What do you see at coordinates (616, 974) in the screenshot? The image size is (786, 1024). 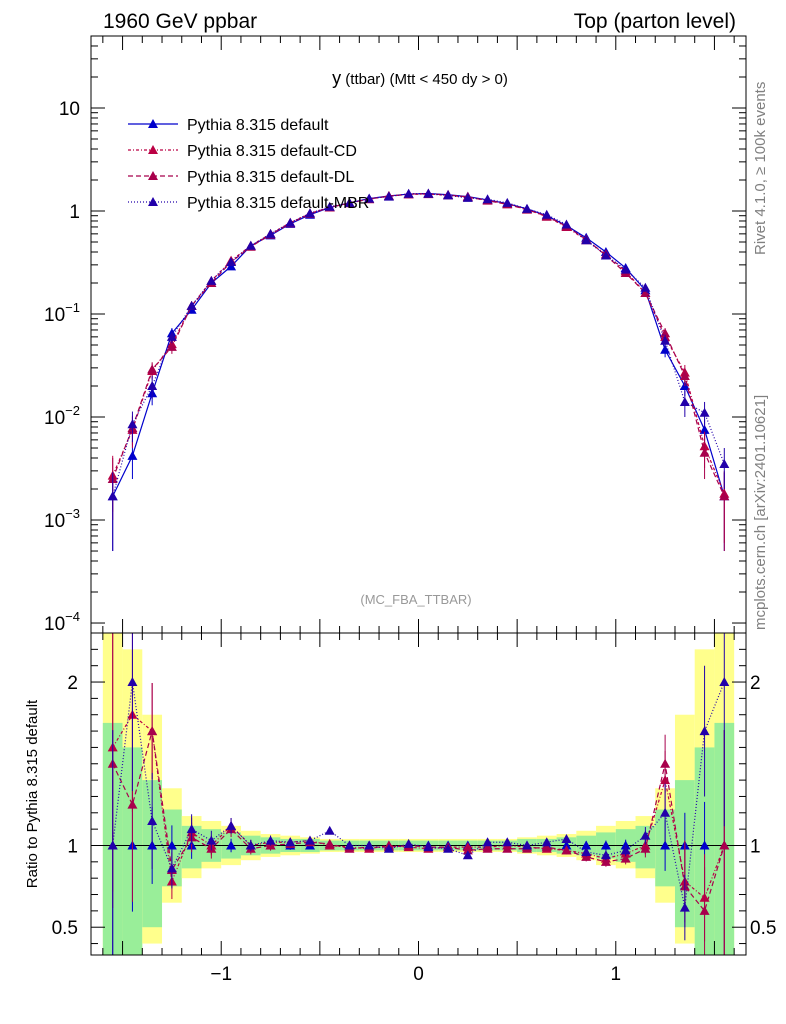 I see `x-tick-label: 1` at bounding box center [616, 974].